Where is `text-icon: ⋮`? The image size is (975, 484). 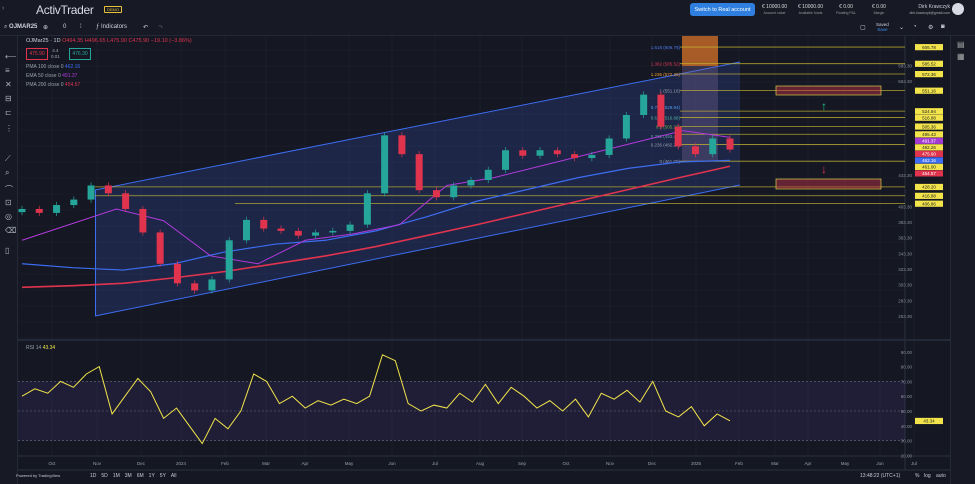
text-icon: ⋮ is located at coordinates (9, 128).